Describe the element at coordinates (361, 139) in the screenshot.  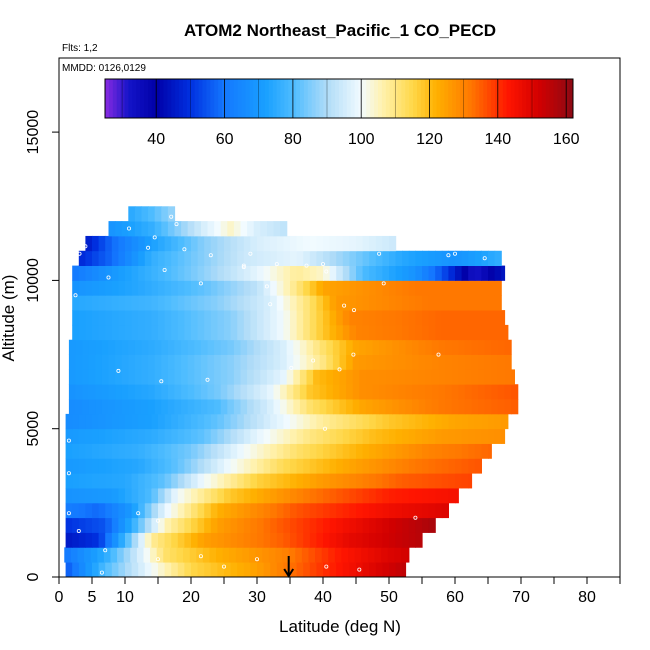
I see `colorbar-tick-label: 100` at that location.